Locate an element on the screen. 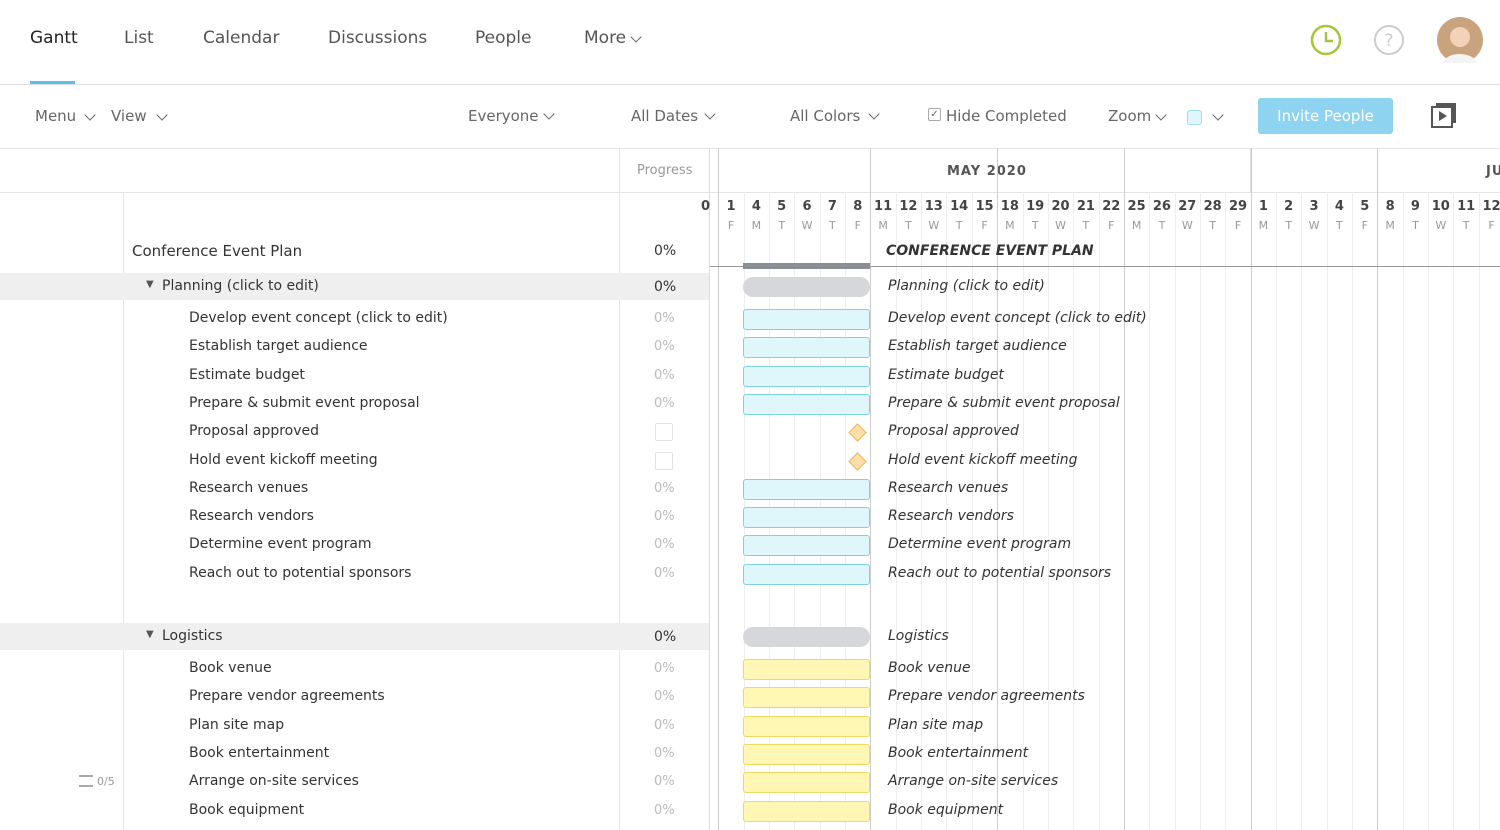 The width and height of the screenshot is (1500, 830). present-icon is located at coordinates (1444, 115).